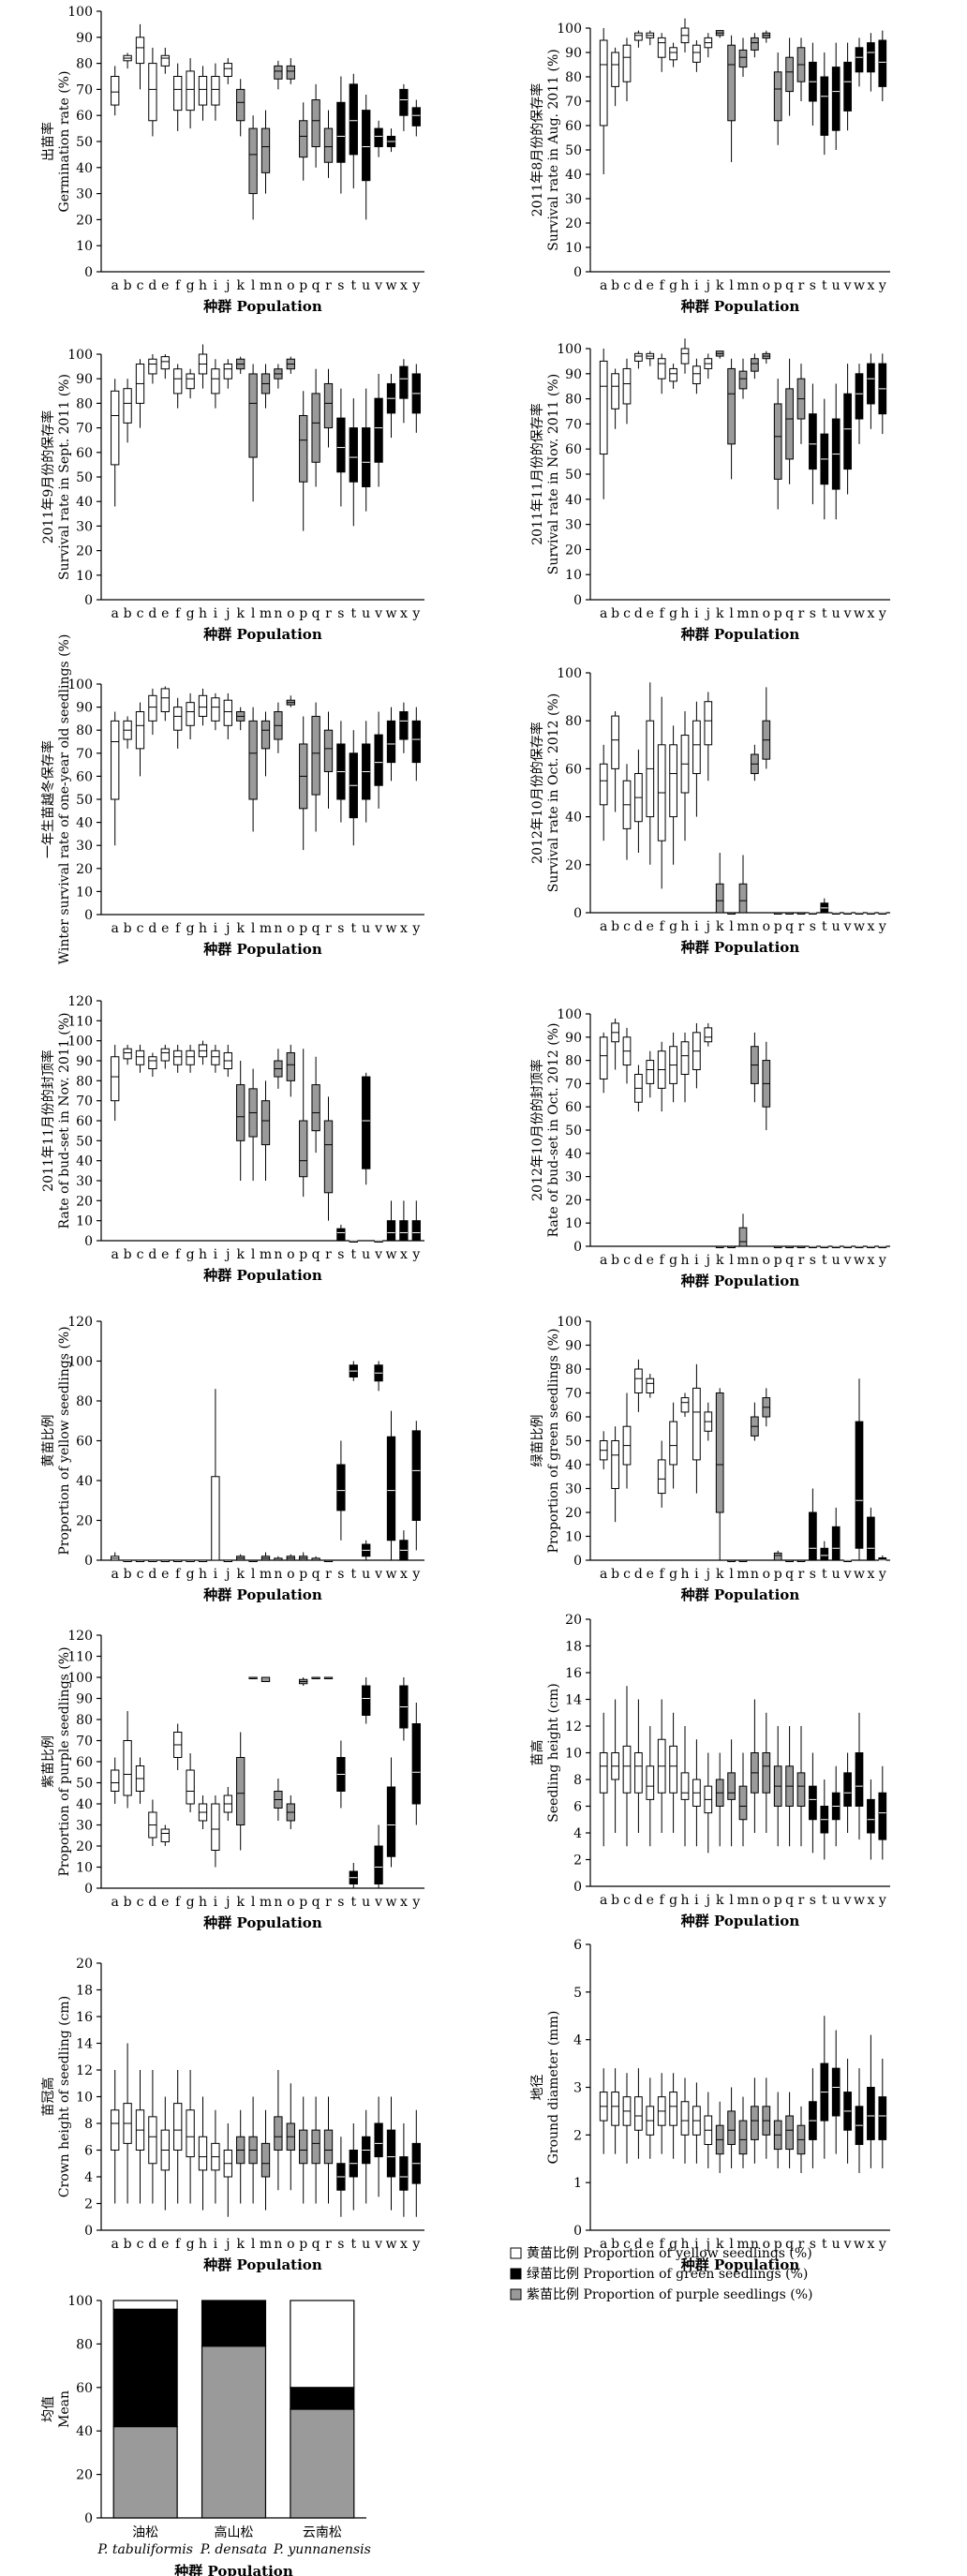 This screenshot has width=967, height=2576. I want to click on box-h, so click(685, 1786).